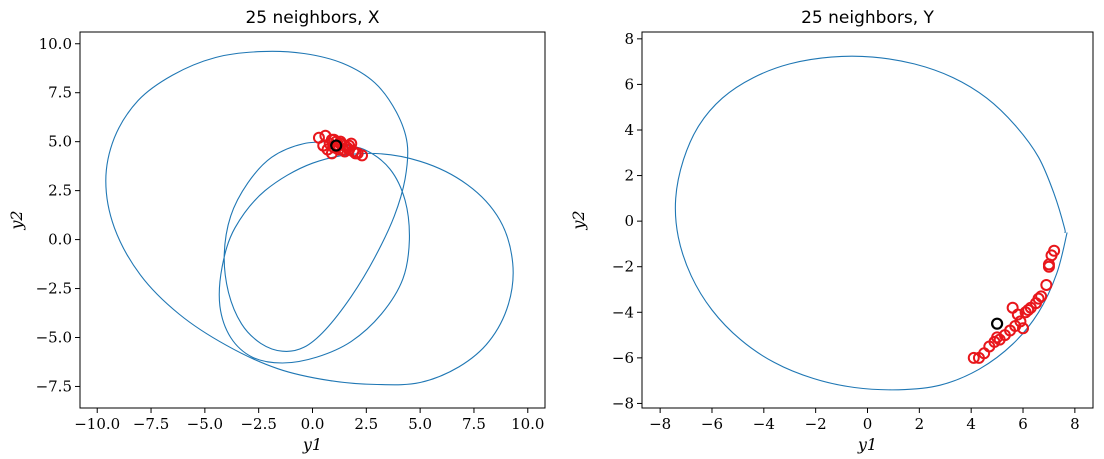 The width and height of the screenshot is (1104, 459). What do you see at coordinates (474, 424) in the screenshot?
I see `x-tick-label: 7.5` at bounding box center [474, 424].